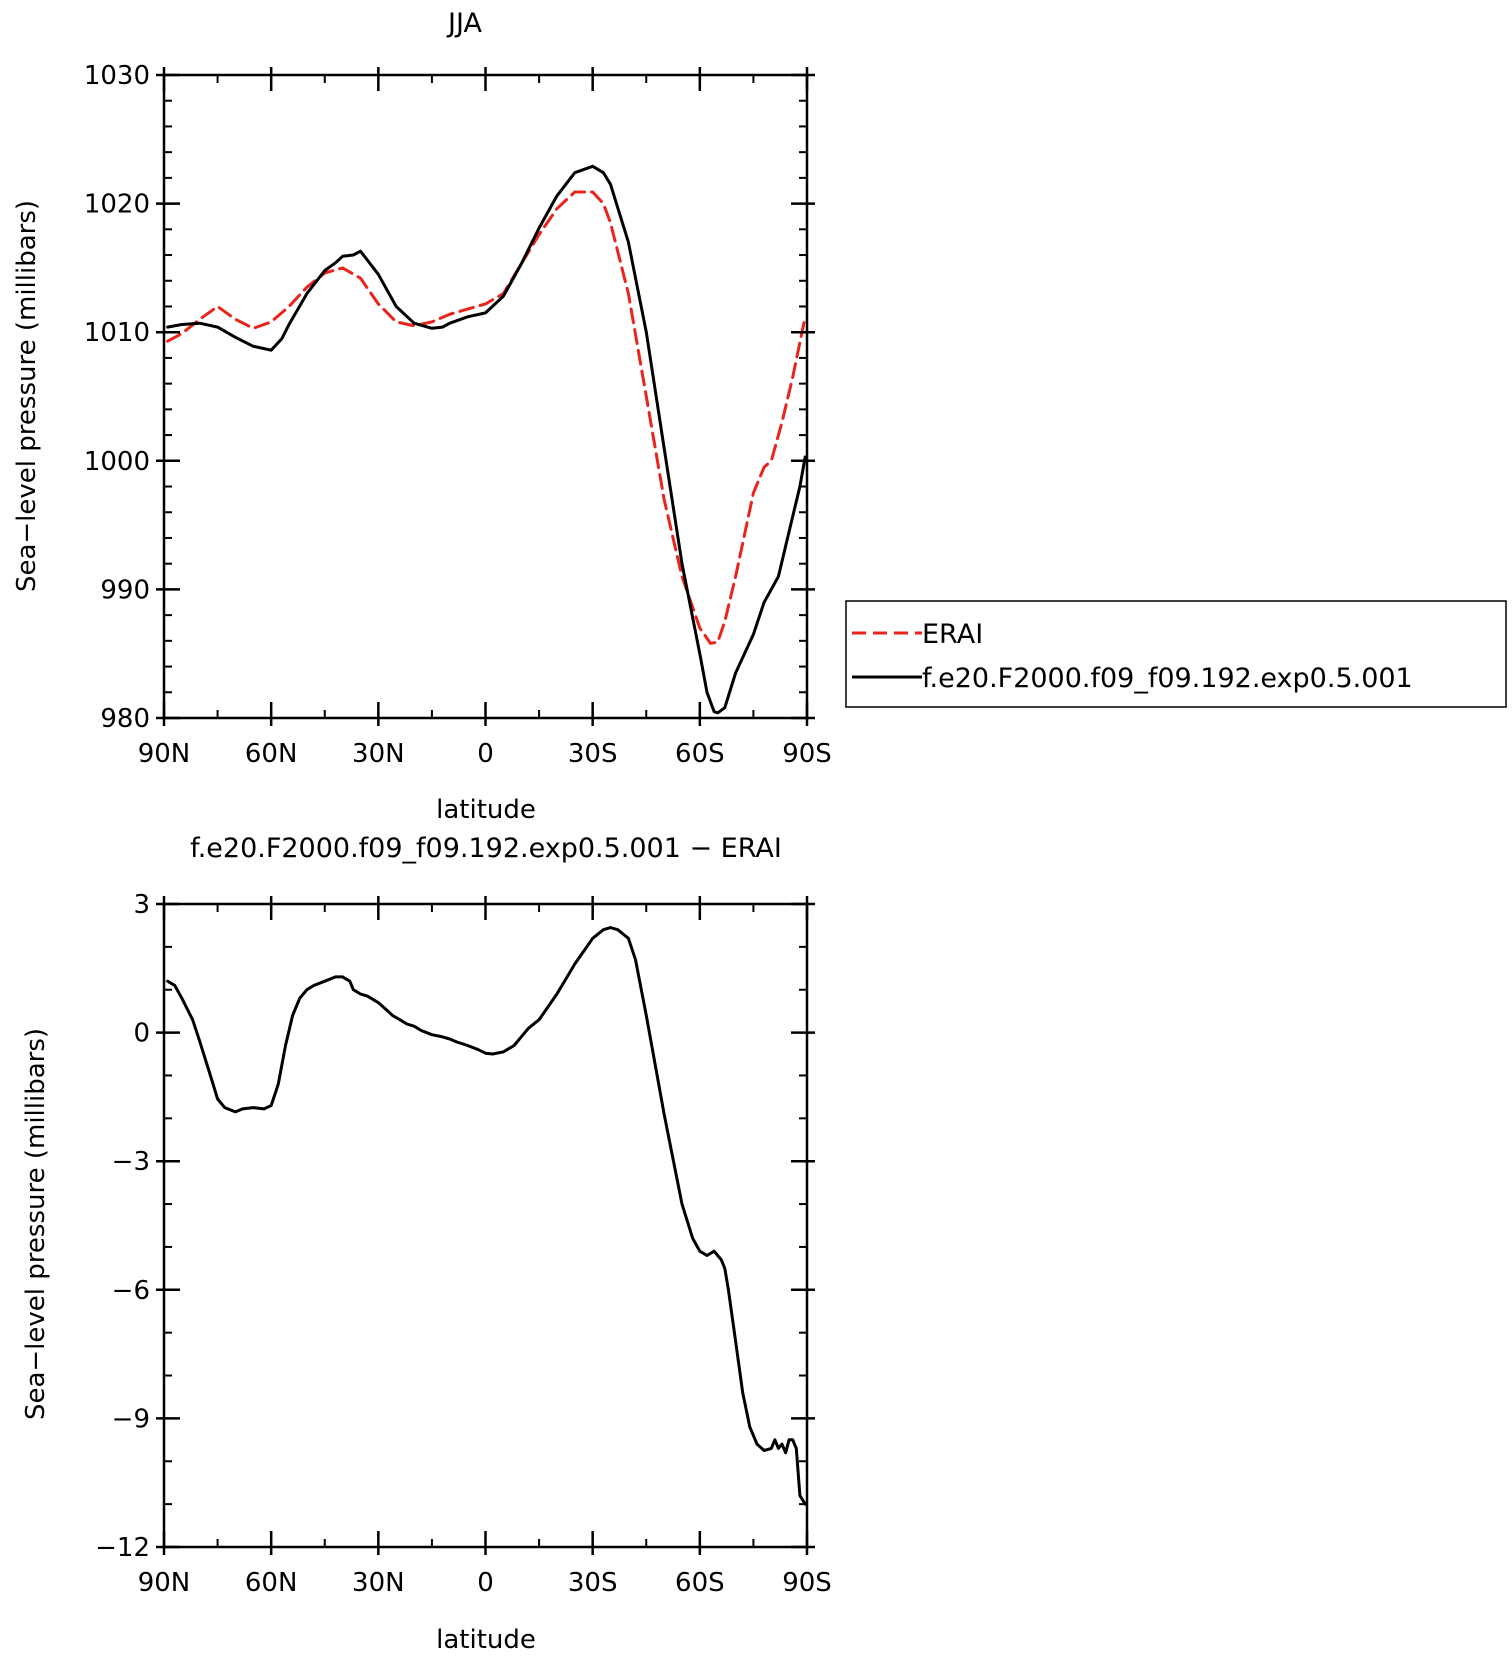  I want to click on legend-label-erai: ERAI, so click(952, 634).